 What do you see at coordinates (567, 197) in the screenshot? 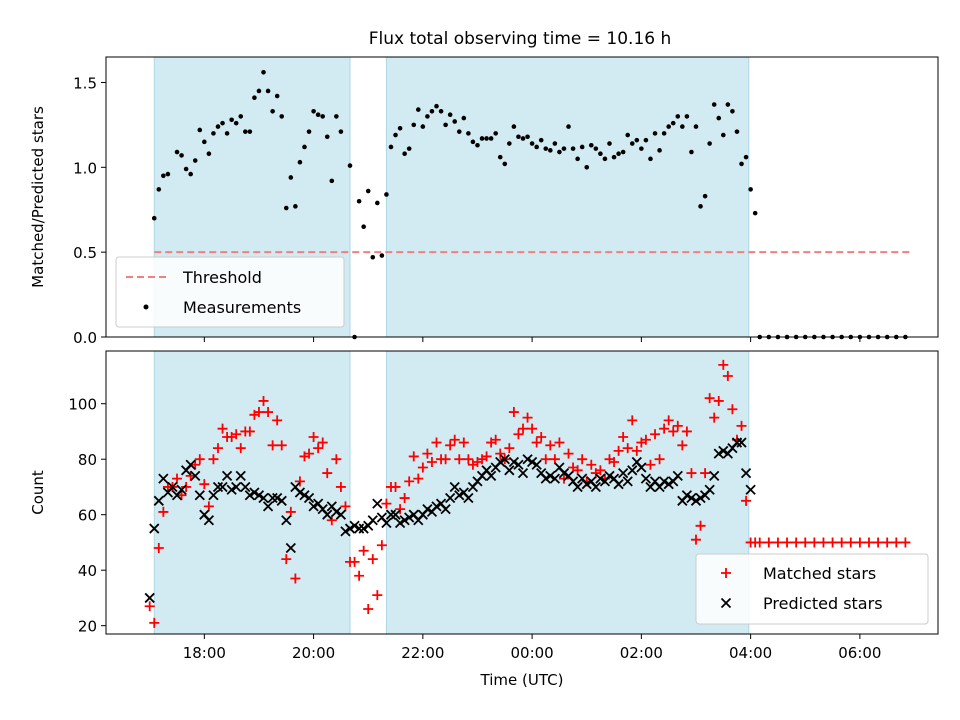
I see `shaded-interval` at bounding box center [567, 197].